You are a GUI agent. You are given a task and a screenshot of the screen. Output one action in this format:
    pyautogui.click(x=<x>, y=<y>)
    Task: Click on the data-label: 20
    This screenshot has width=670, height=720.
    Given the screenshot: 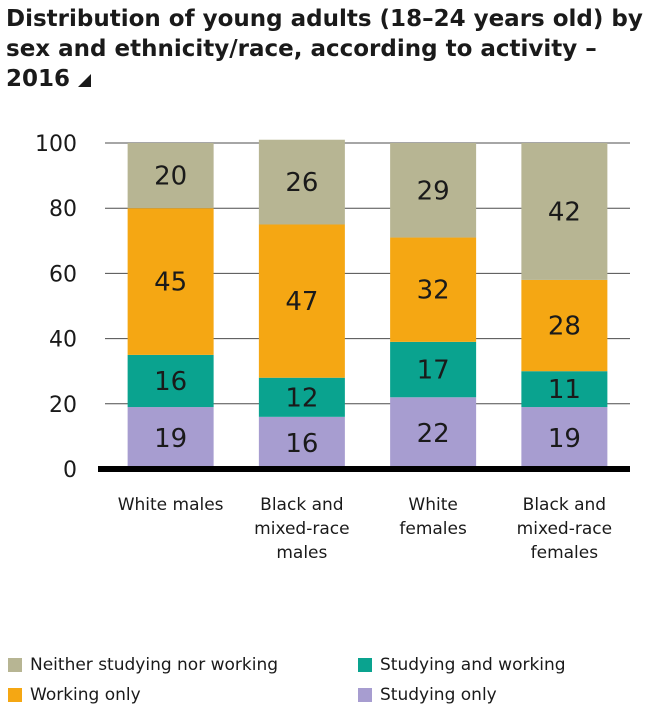 What is the action you would take?
    pyautogui.click(x=170, y=177)
    